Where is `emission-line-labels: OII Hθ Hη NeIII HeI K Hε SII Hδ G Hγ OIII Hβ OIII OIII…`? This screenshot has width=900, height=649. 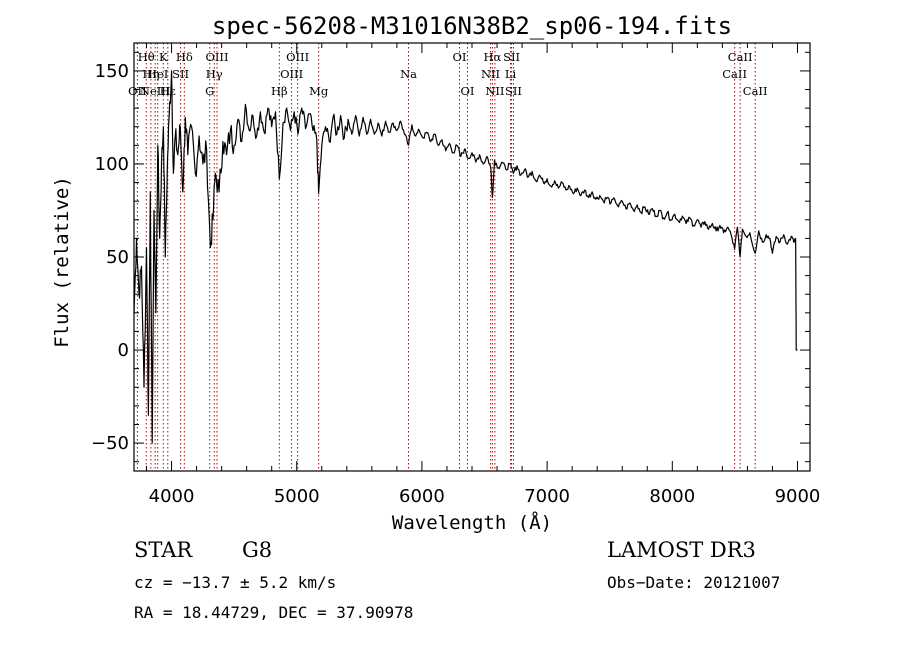
emission-line-labels: OII Hθ Hη NeIII HeI K Hε SII Hδ G Hγ OIII Hβ OIII OIII… is located at coordinates (447, 74).